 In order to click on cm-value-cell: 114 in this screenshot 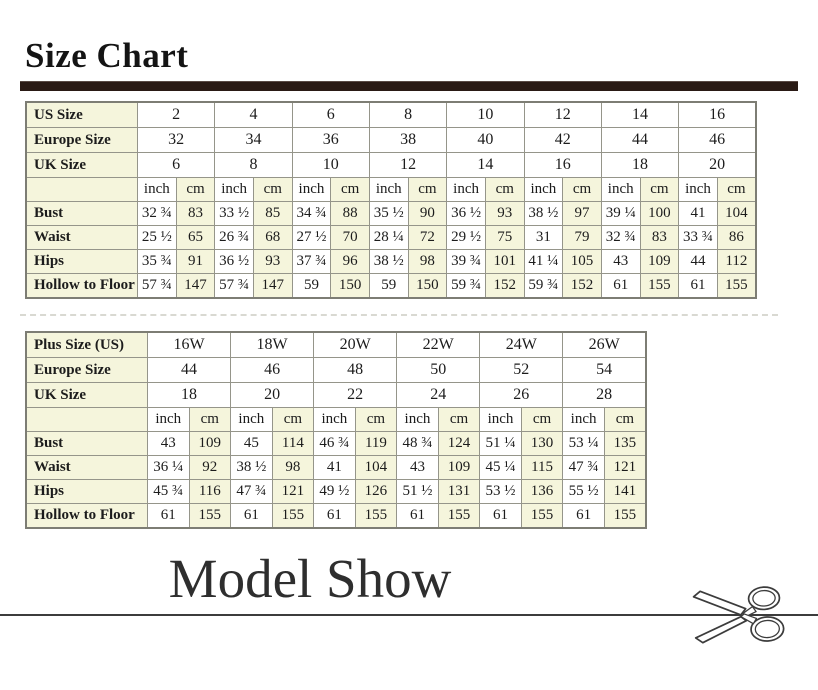, I will do `click(293, 443)`.